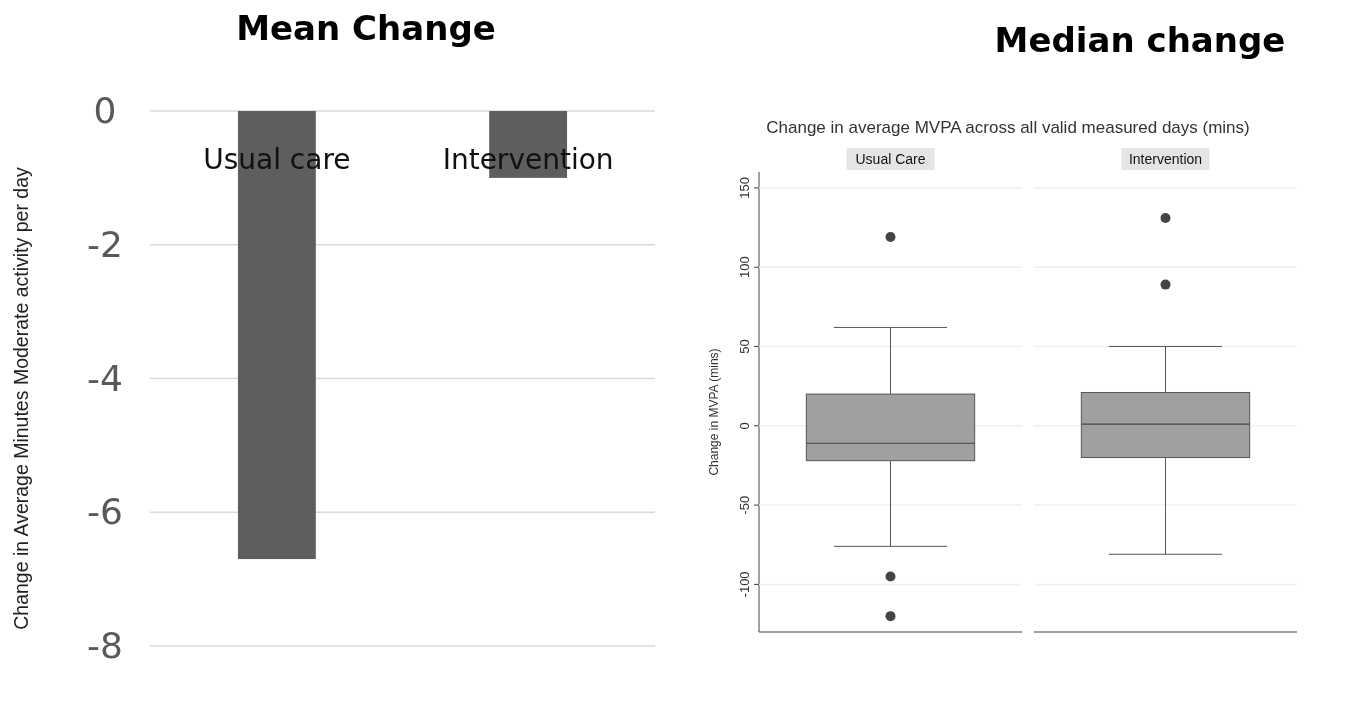 The image size is (1348, 704). What do you see at coordinates (1165, 159) in the screenshot?
I see `x-tick-label: Intervention` at bounding box center [1165, 159].